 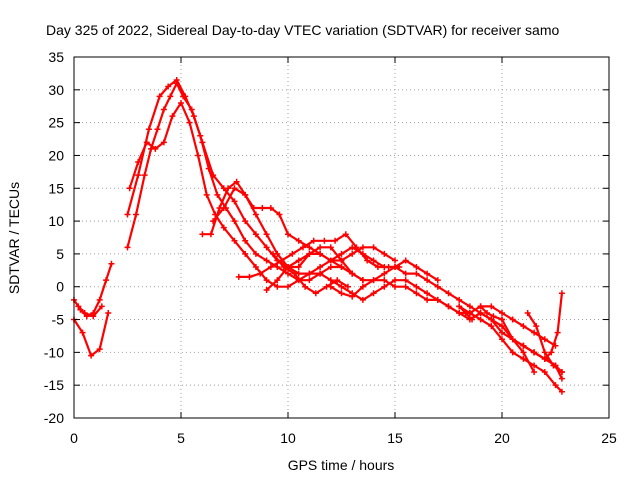 I want to click on y-axis-title: SDTVAR / TECUs, so click(x=14, y=238).